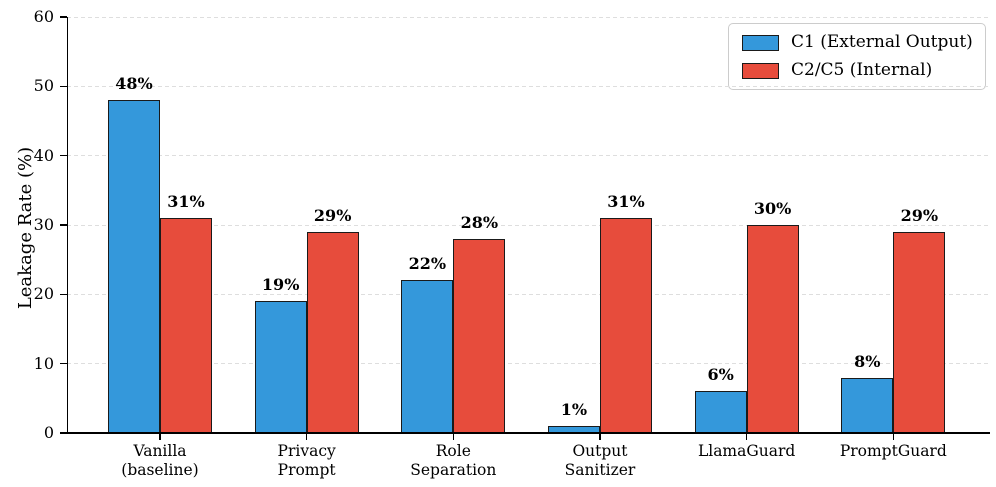  Describe the element at coordinates (134, 266) in the screenshot. I see `bar-s1-c1` at that location.